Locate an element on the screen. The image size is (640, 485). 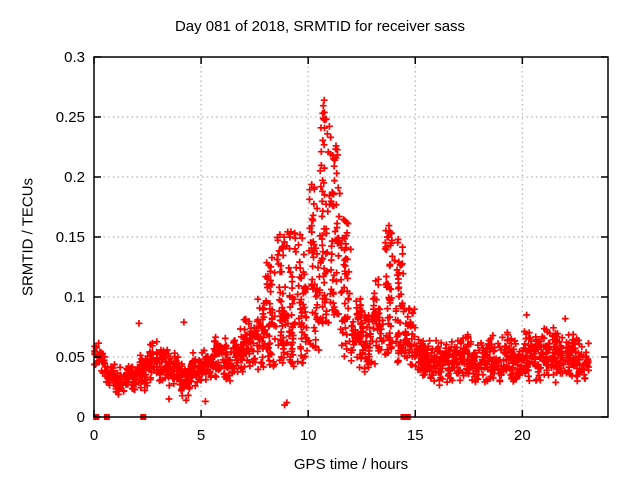
y-tick-label: 0 is located at coordinates (81, 417).